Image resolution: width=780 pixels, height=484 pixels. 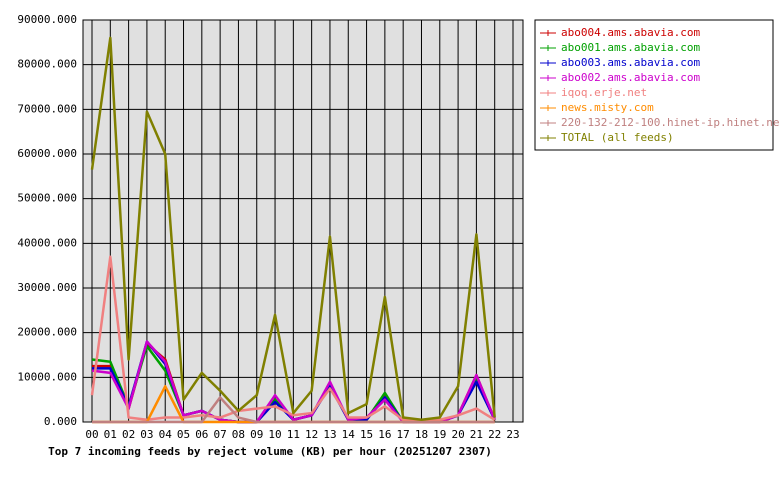 I want to click on x-tick-label: 19, so click(x=439, y=434).